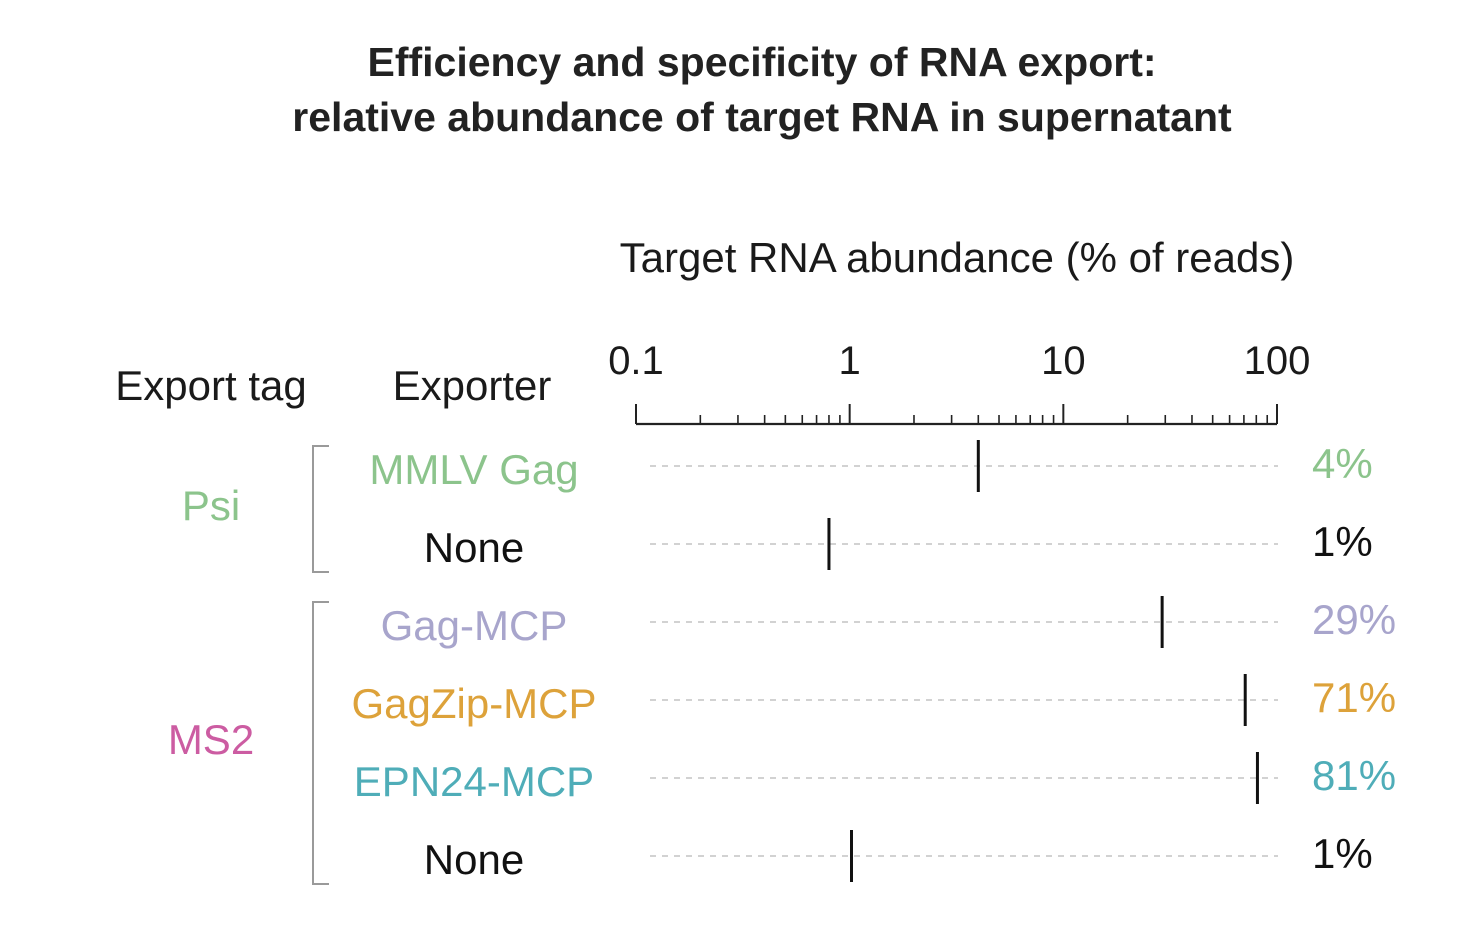  What do you see at coordinates (473, 469) in the screenshot?
I see `exporter-label: MMLV Gag` at bounding box center [473, 469].